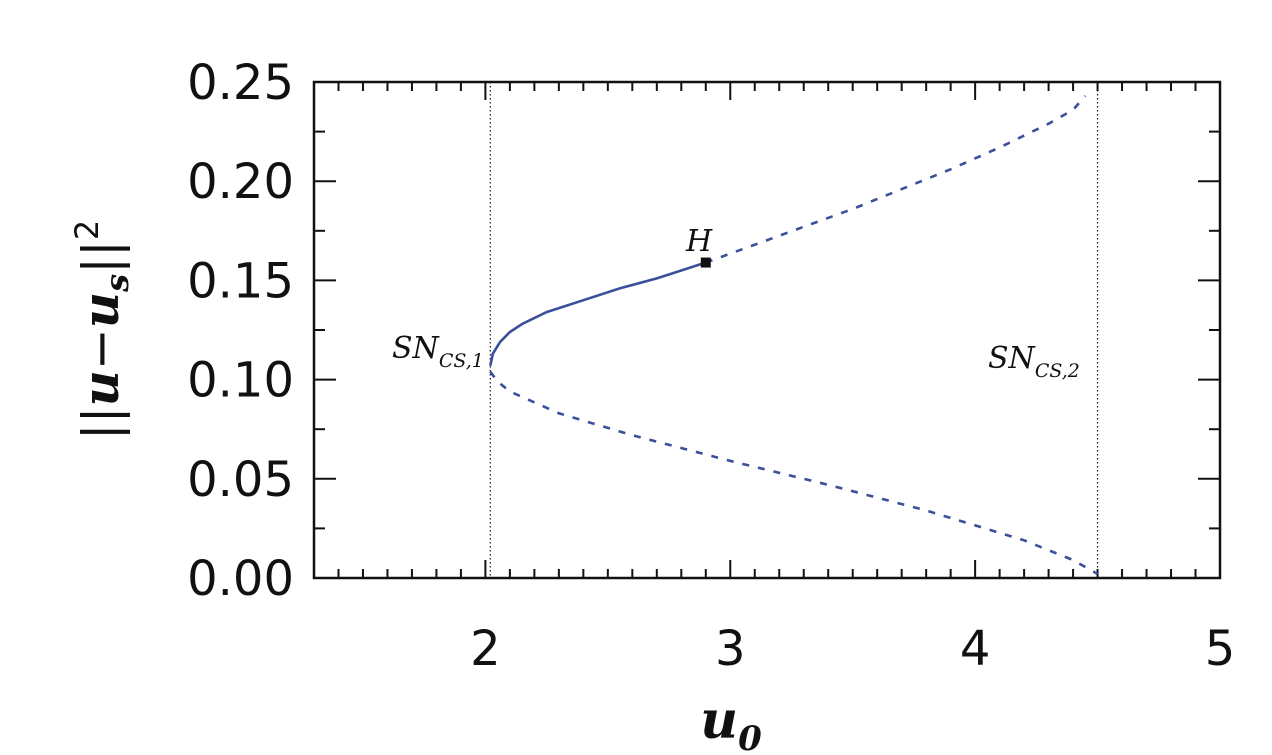 Image resolution: width=1272 pixels, height=755 pixels. Describe the element at coordinates (416, 348) in the screenshot. I see `sn-cs1-main: SN` at that location.